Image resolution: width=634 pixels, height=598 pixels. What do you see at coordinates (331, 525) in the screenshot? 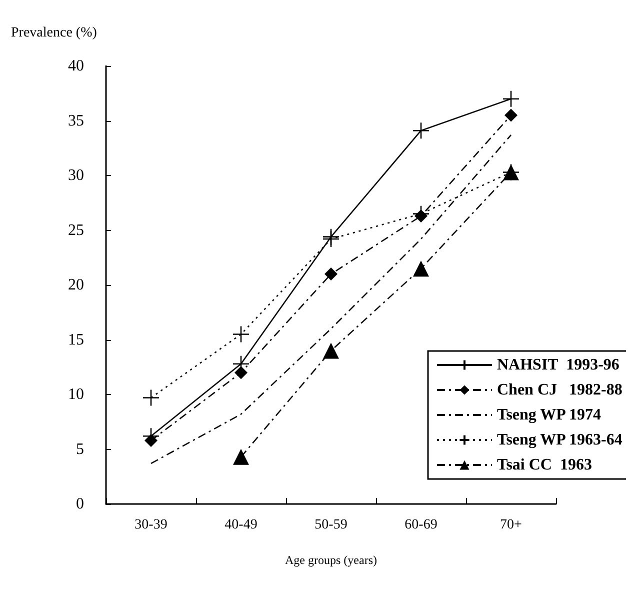
I see `x-tick-label: 50-59` at bounding box center [331, 525].